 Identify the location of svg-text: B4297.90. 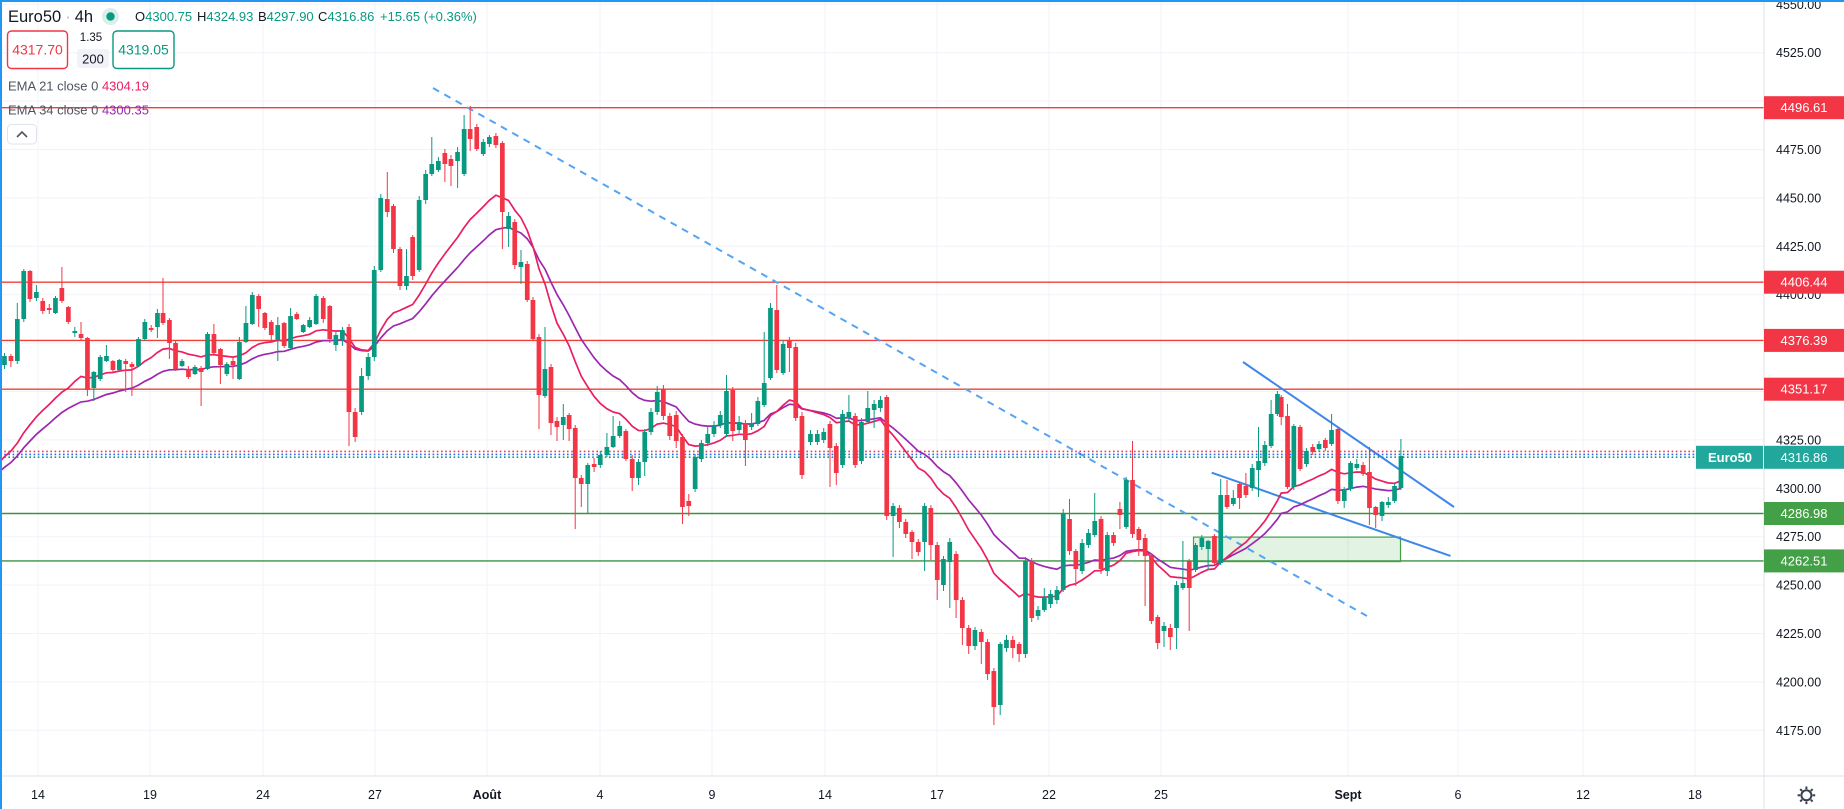
(286, 16).